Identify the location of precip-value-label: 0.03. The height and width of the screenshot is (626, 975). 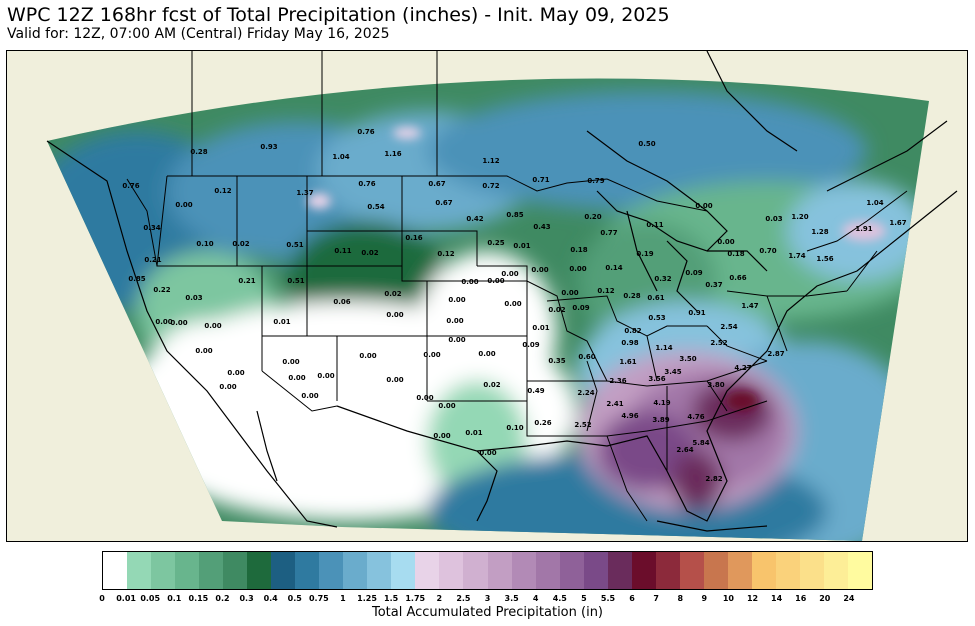
(773, 219).